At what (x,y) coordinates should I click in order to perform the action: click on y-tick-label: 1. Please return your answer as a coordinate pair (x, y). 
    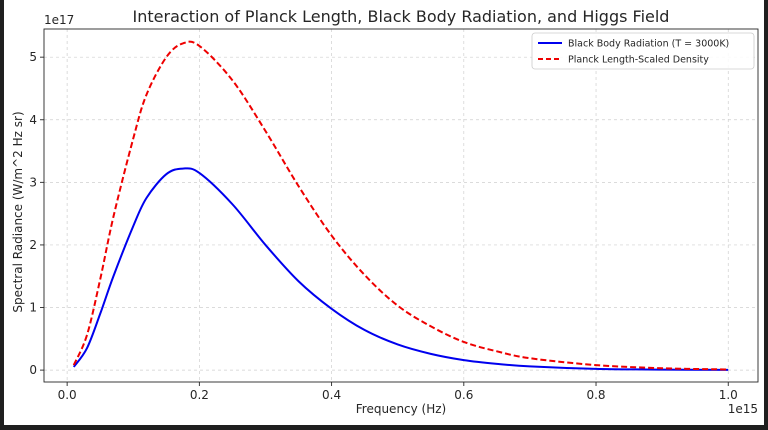
    Looking at the image, I should click on (33, 308).